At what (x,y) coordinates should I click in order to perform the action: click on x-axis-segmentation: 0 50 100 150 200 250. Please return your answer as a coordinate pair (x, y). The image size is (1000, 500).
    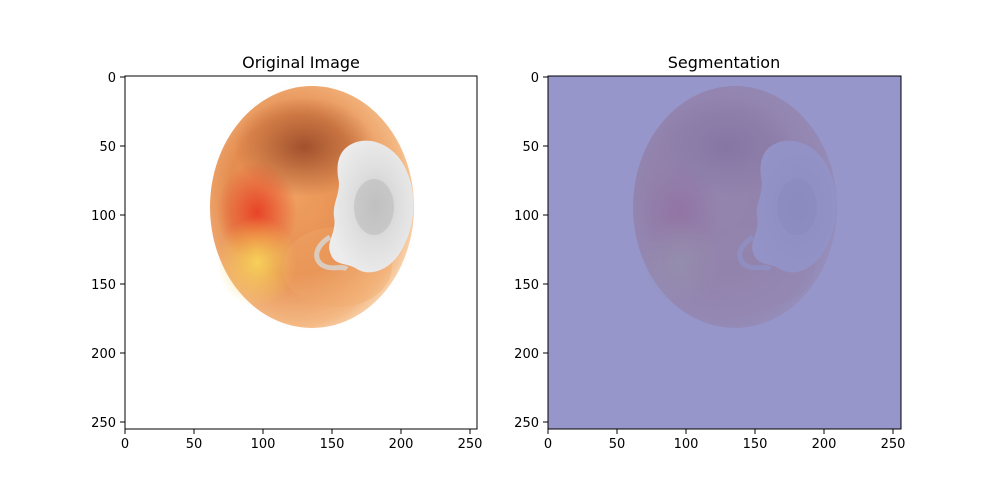
    Looking at the image, I should click on (725, 440).